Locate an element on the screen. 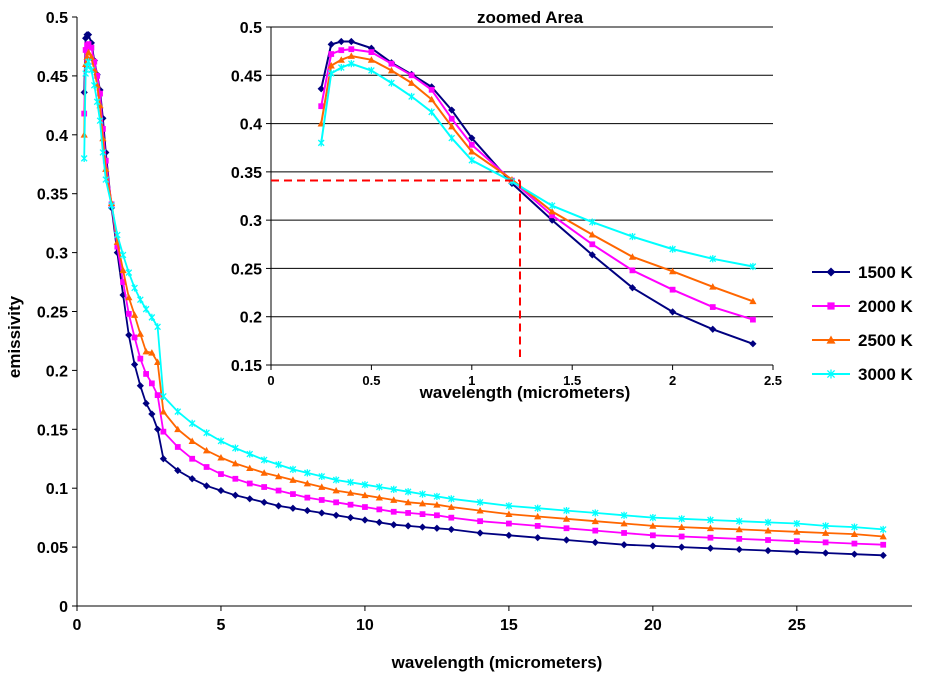 The height and width of the screenshot is (680, 934). main-y-tick-label: 0.2 is located at coordinates (57, 371).